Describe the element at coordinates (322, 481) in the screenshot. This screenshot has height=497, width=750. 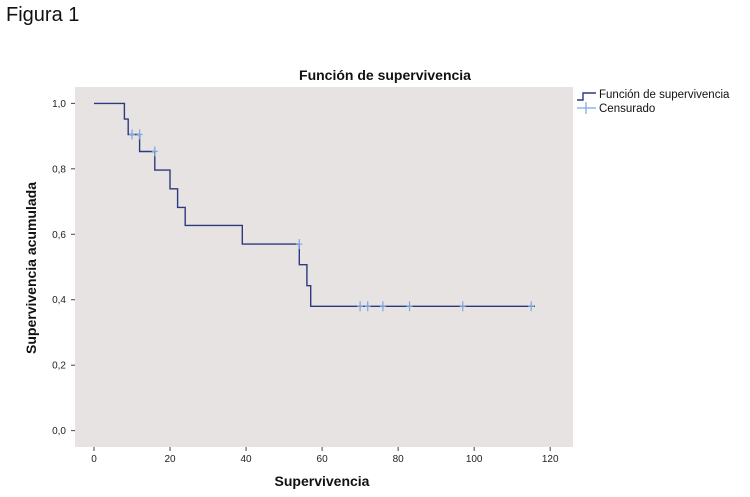
I see `x-axis-title: Supervivencia` at that location.